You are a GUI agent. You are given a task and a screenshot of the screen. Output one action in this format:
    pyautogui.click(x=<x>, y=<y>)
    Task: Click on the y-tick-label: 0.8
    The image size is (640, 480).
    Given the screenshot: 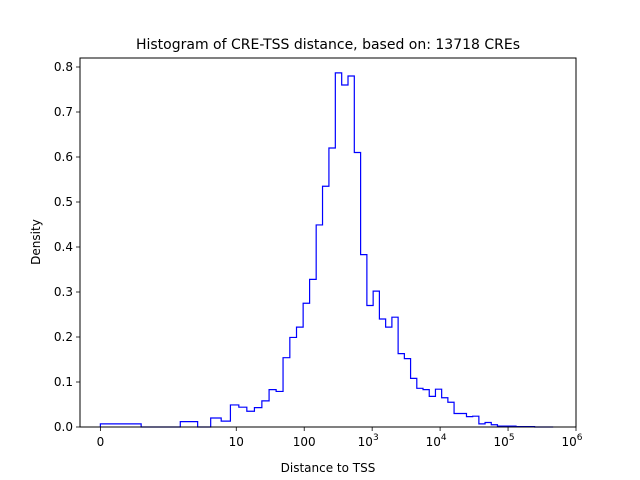 What is the action you would take?
    pyautogui.click(x=63, y=67)
    